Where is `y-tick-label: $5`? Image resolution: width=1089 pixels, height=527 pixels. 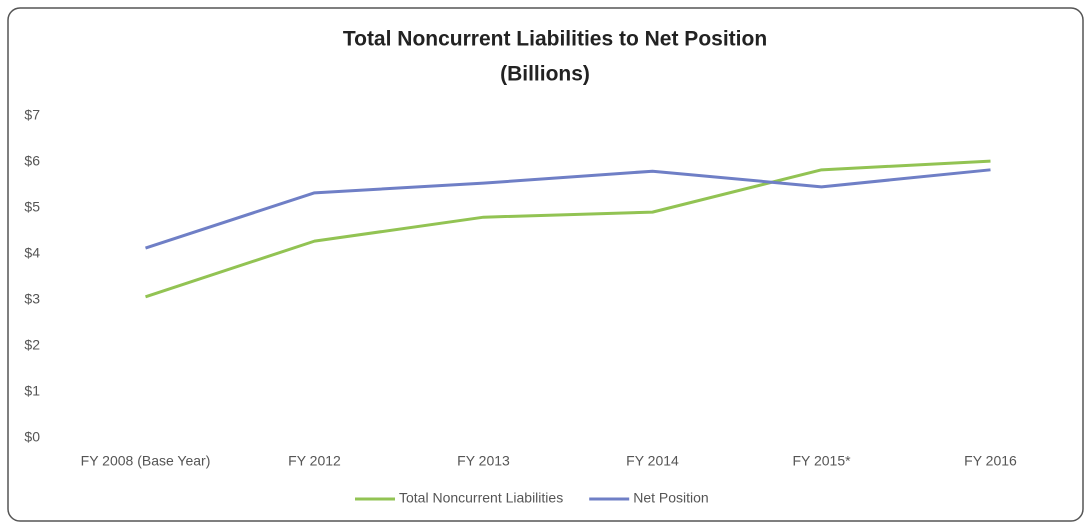
y-tick-label: $5 is located at coordinates (32, 207).